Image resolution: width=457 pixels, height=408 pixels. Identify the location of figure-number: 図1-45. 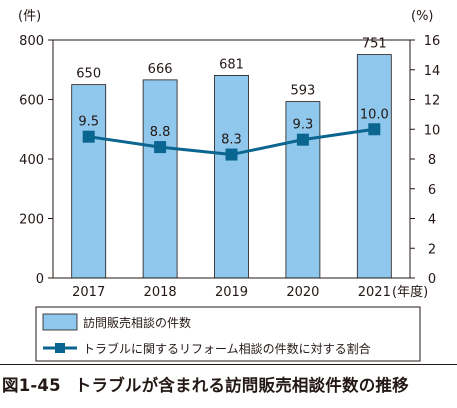
(31, 385).